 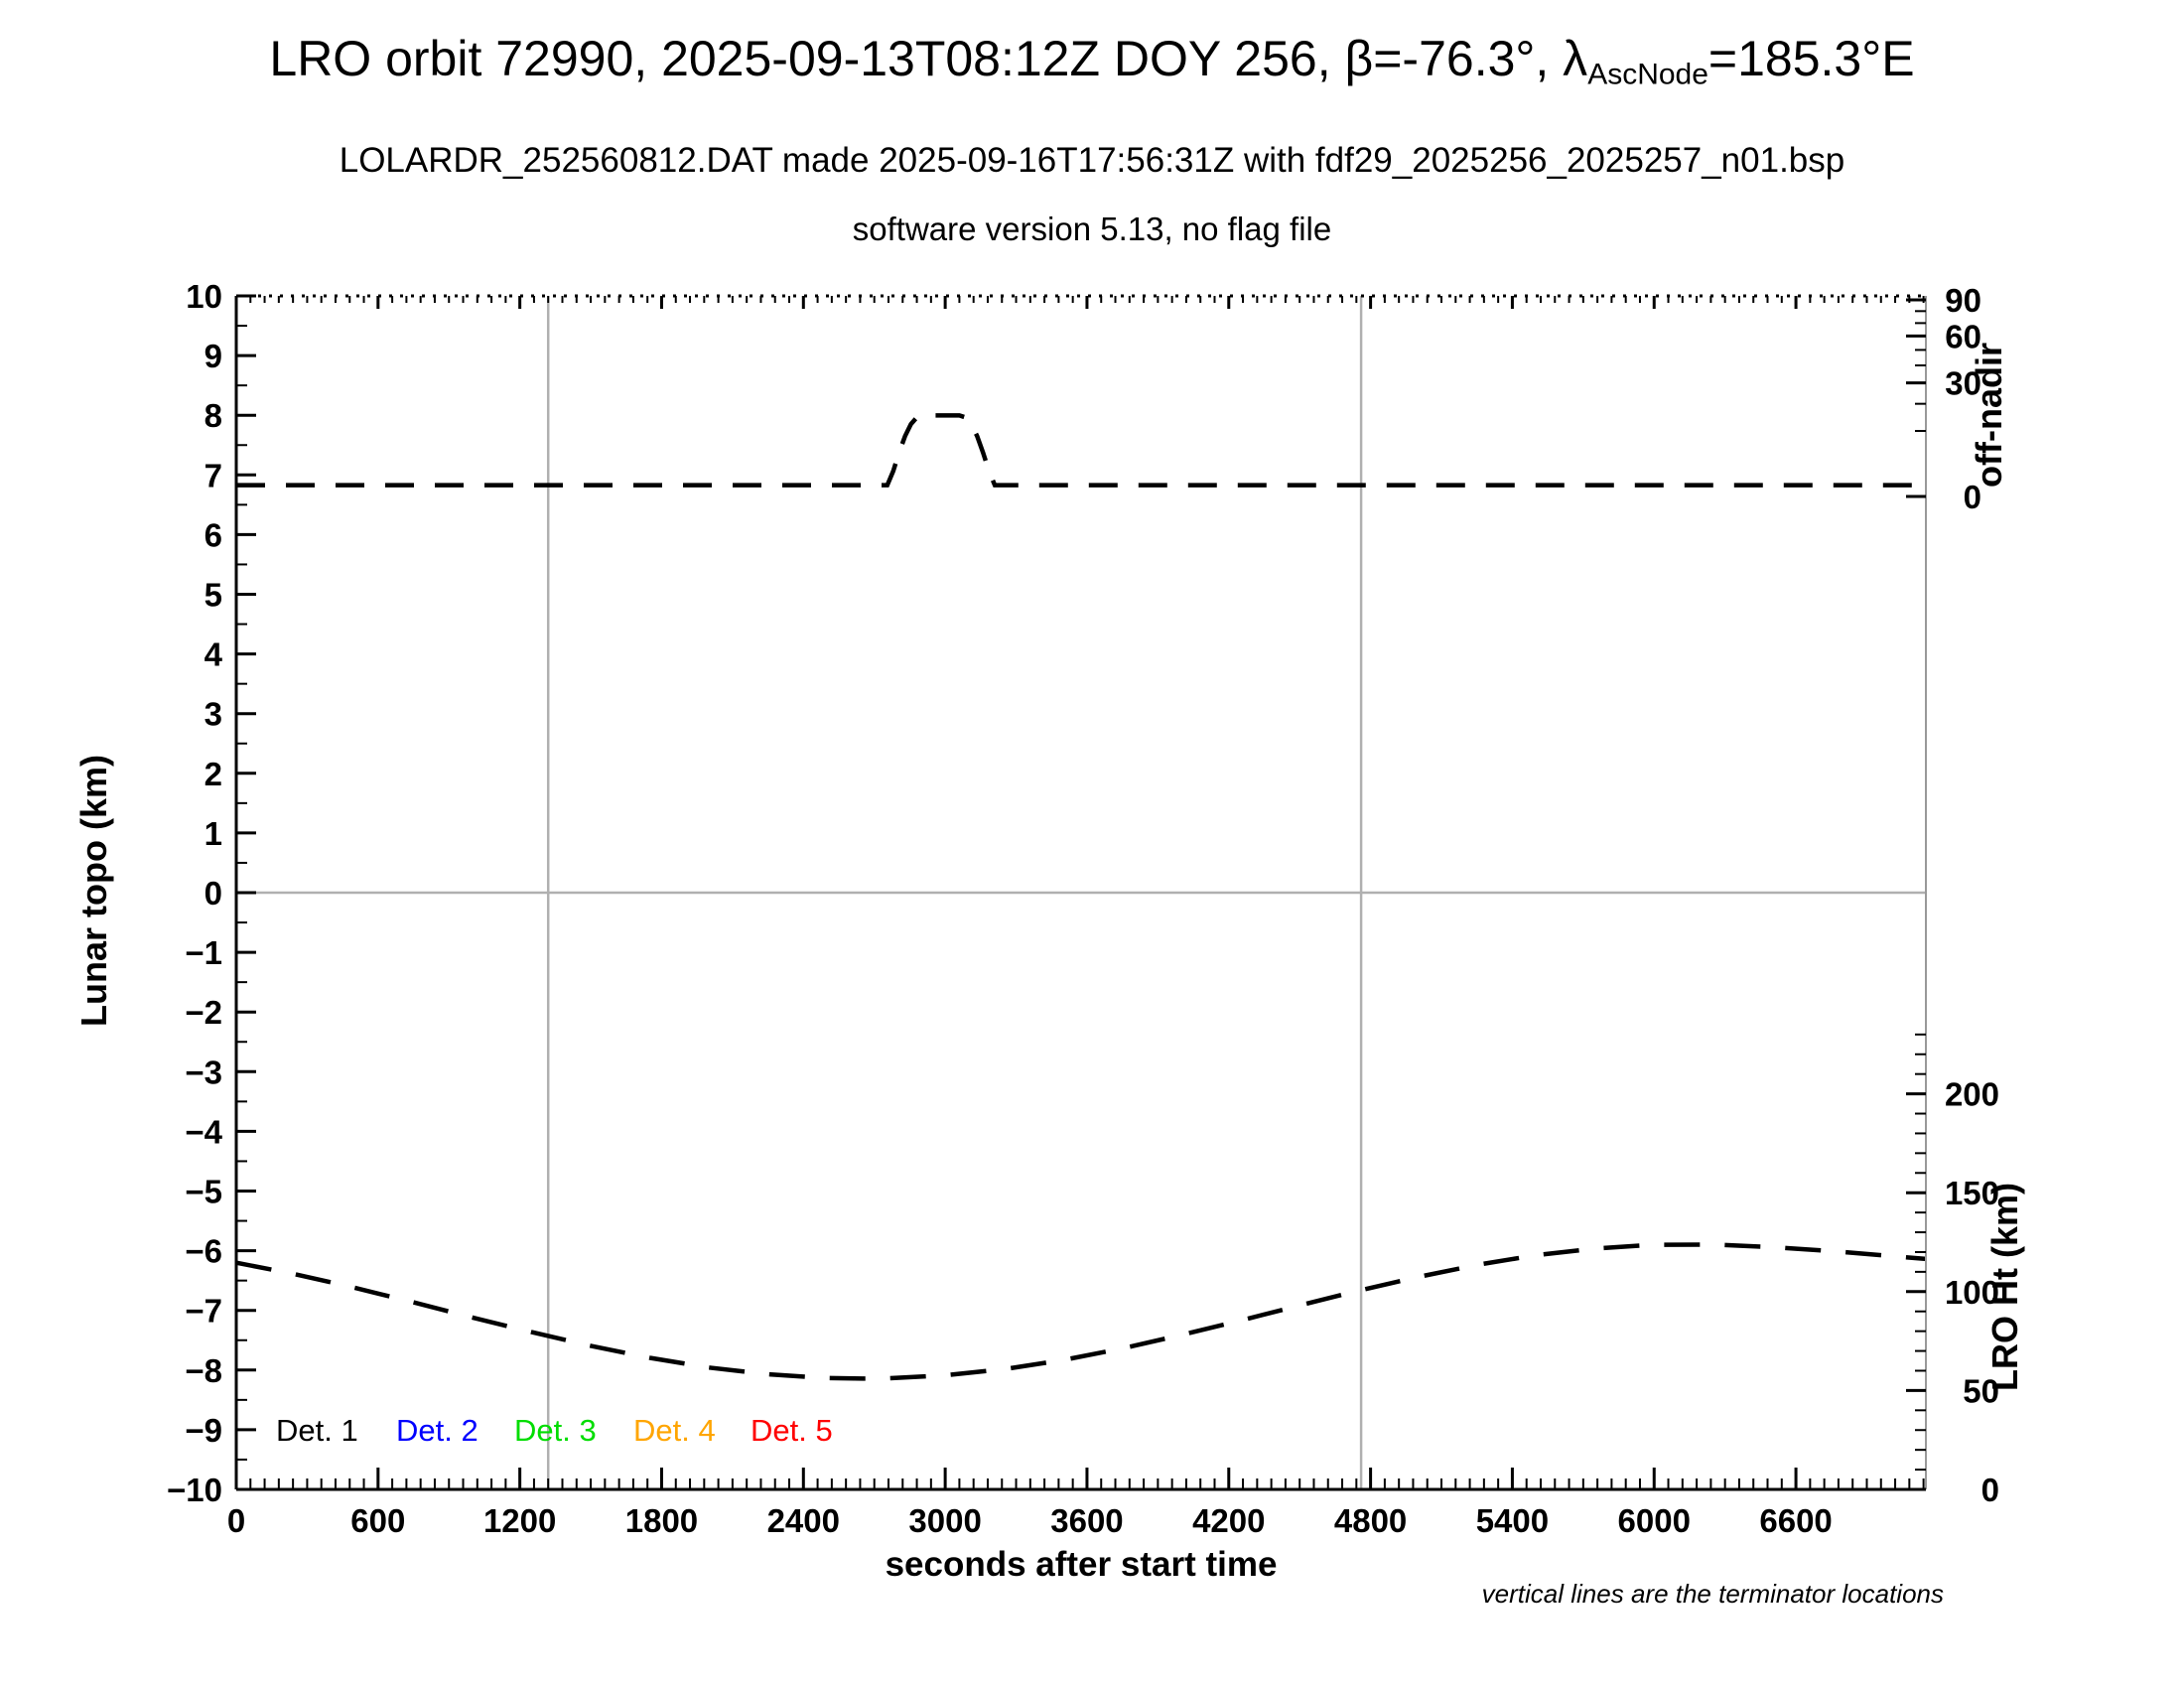 What do you see at coordinates (1795, 1520) in the screenshot?
I see `svg-text: 6600` at bounding box center [1795, 1520].